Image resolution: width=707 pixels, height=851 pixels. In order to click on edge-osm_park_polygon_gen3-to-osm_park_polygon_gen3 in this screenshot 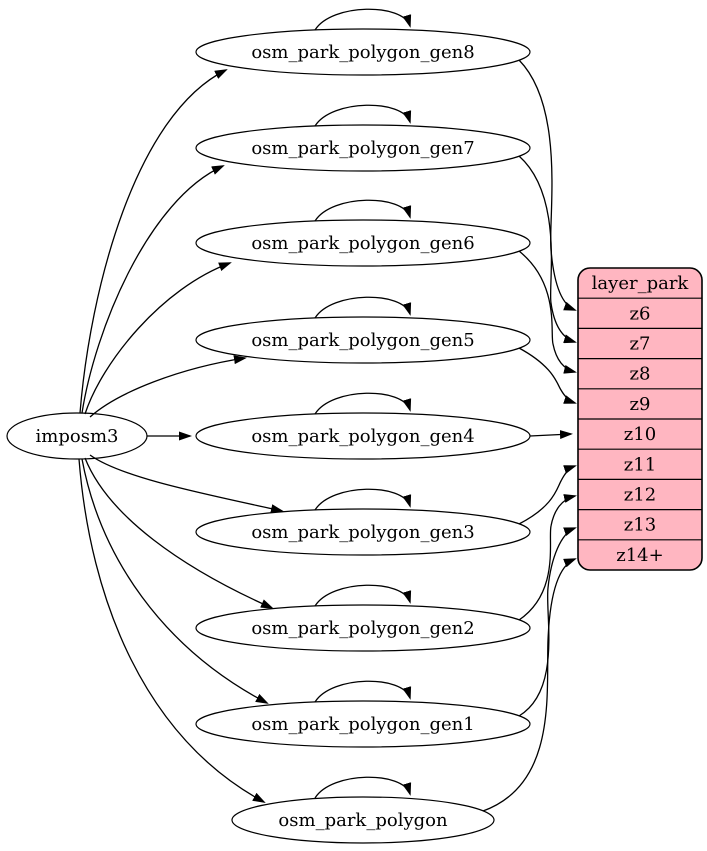, I will do `click(363, 499)`.